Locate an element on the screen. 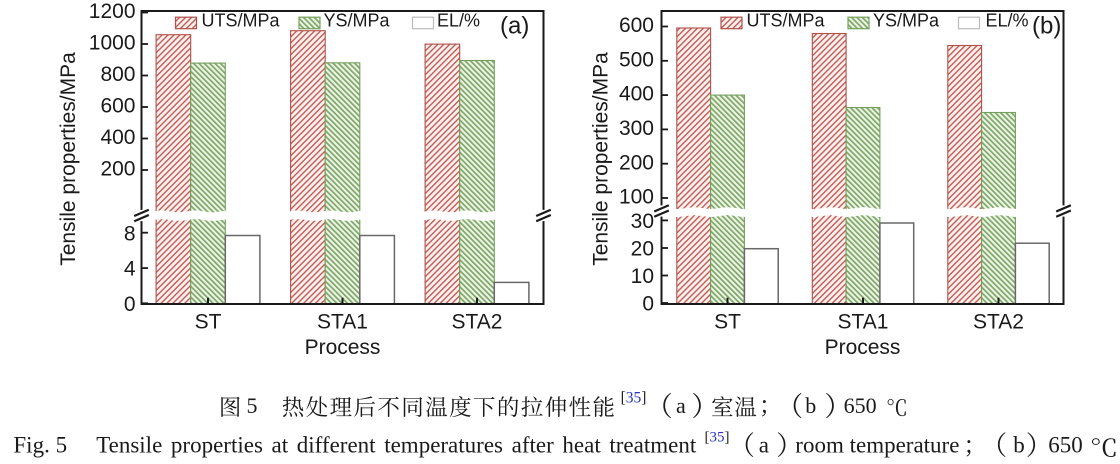 The image size is (1120, 464). svg-text: 5 is located at coordinates (252, 405).